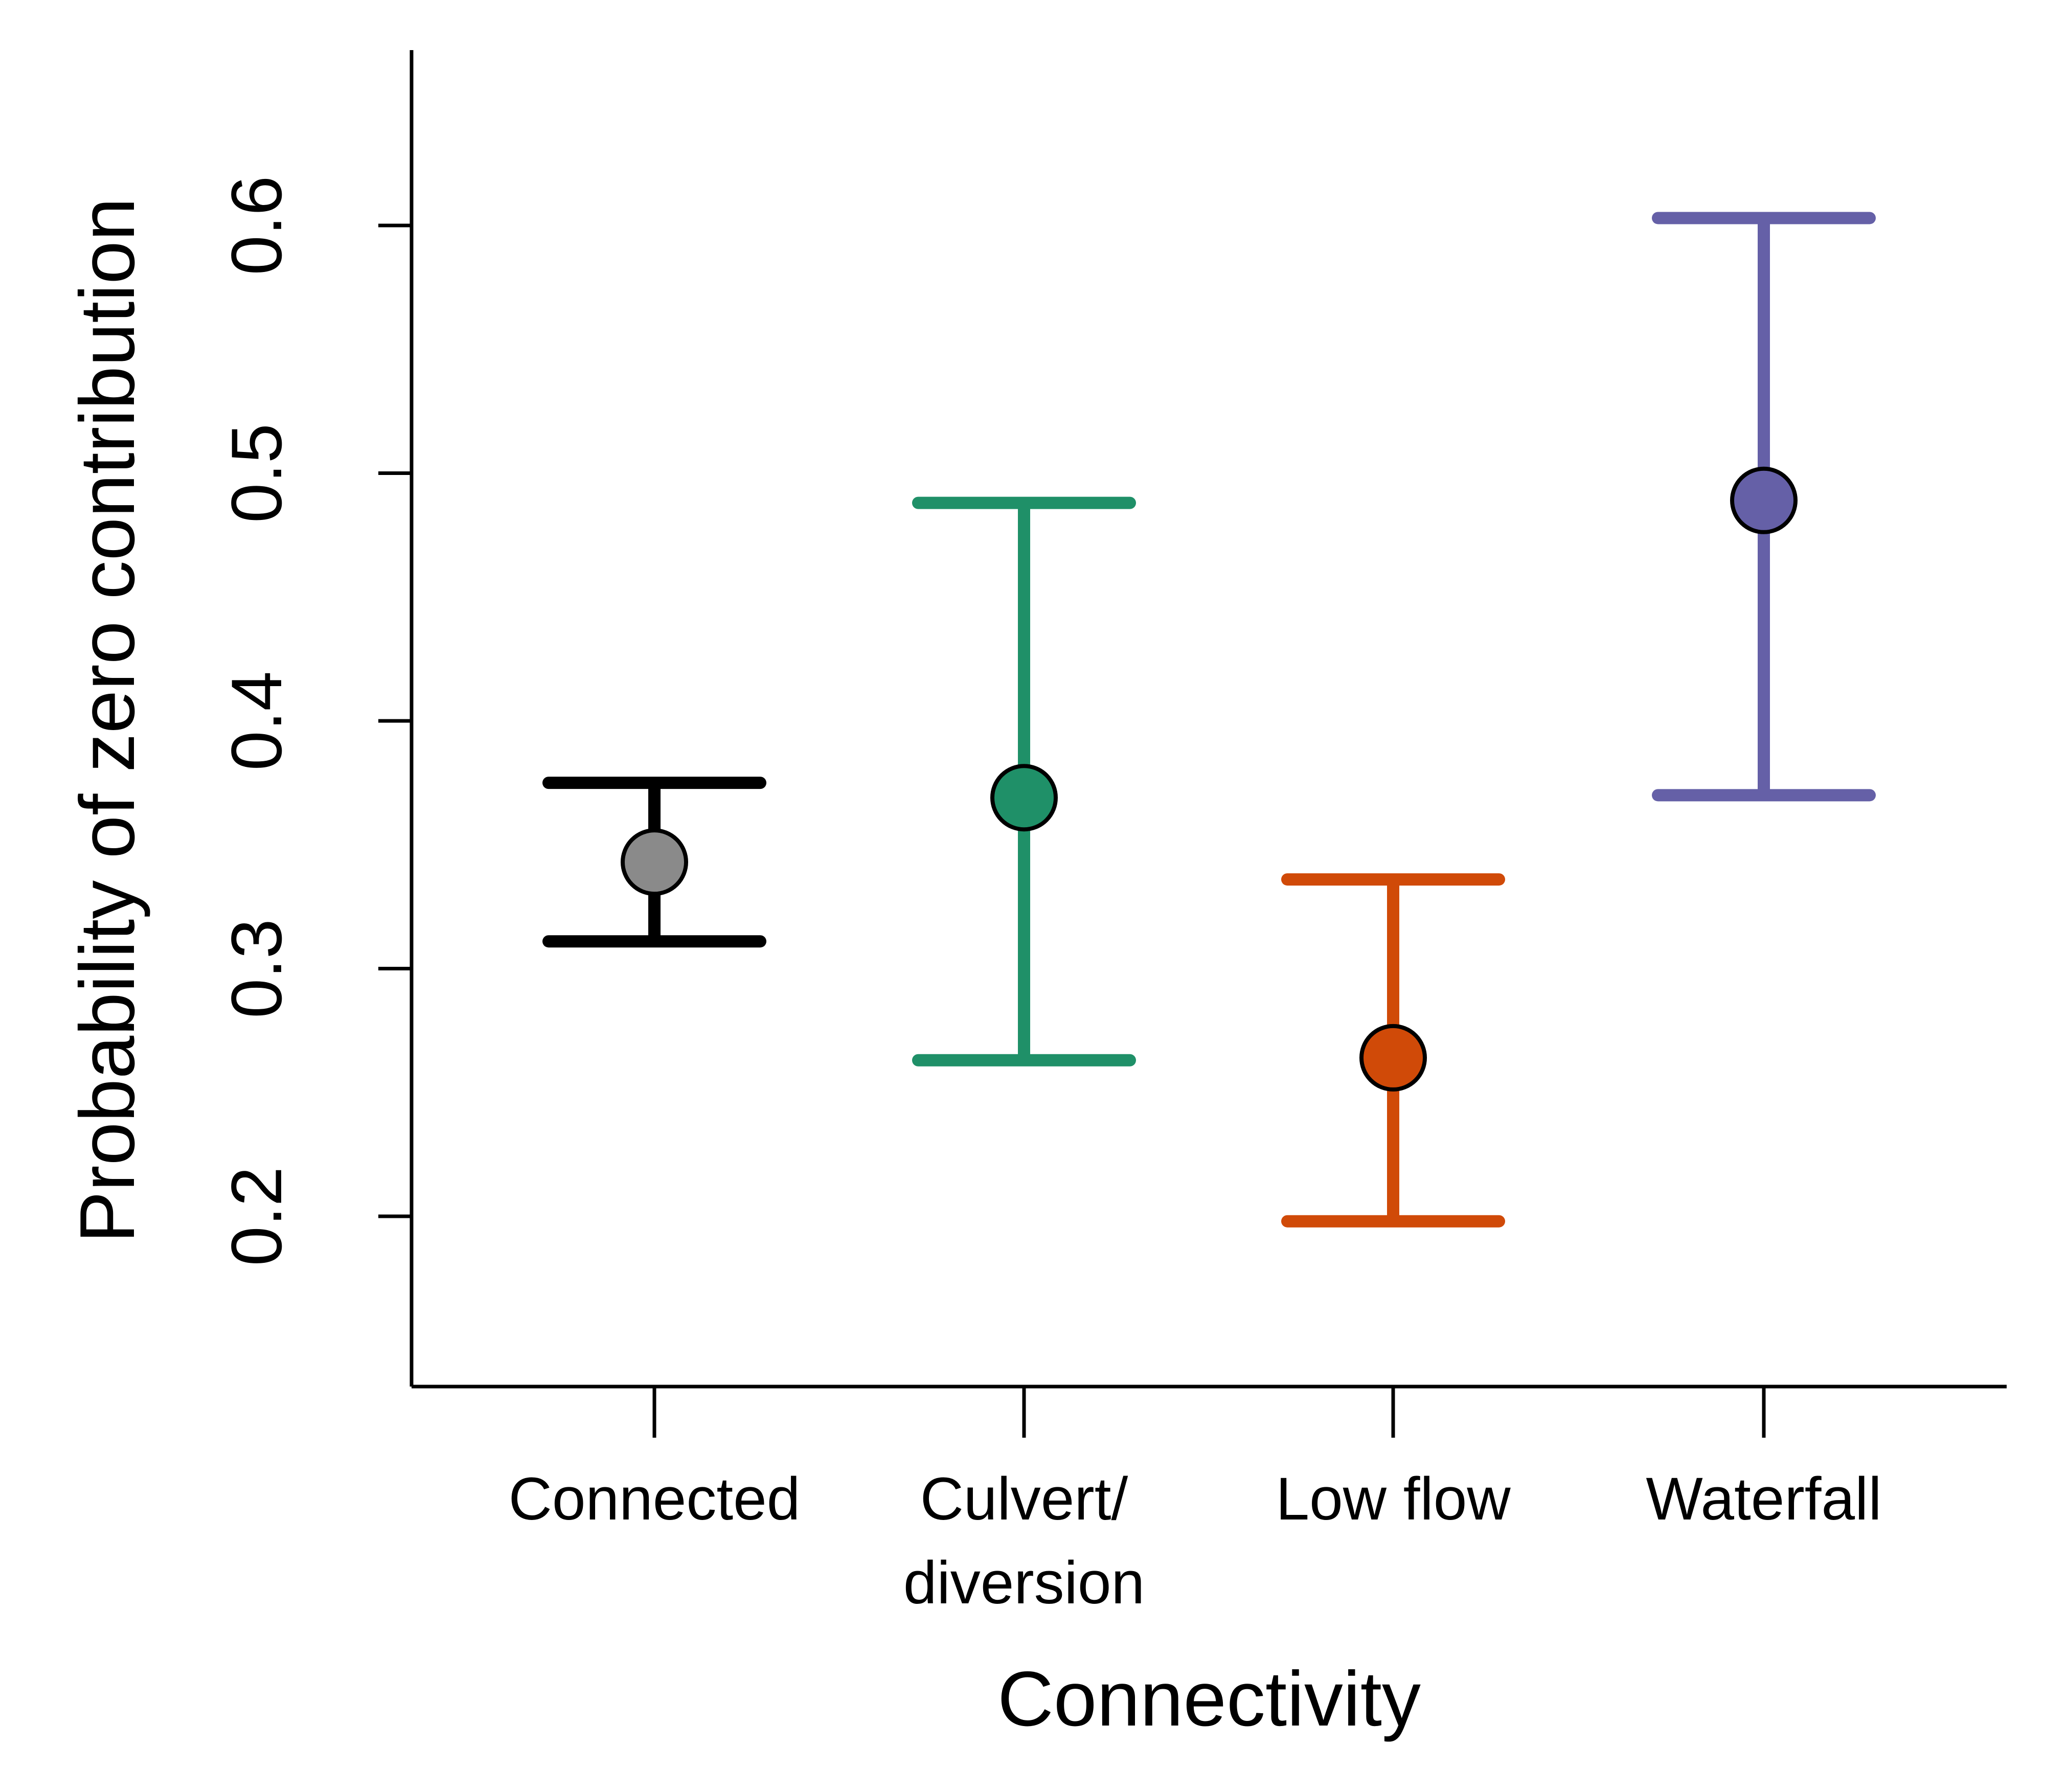 The width and height of the screenshot is (2045, 1792). I want to click on x-tick-label: Low flow, so click(1393, 1499).